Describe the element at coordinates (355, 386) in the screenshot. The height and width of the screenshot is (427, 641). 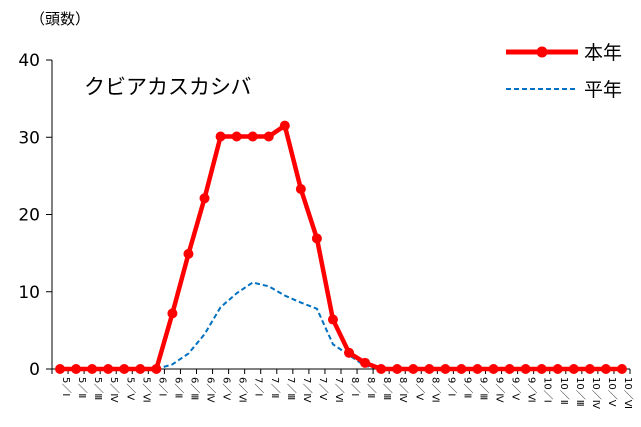
I see `x-tick-label: 8／Ⅰ` at that location.